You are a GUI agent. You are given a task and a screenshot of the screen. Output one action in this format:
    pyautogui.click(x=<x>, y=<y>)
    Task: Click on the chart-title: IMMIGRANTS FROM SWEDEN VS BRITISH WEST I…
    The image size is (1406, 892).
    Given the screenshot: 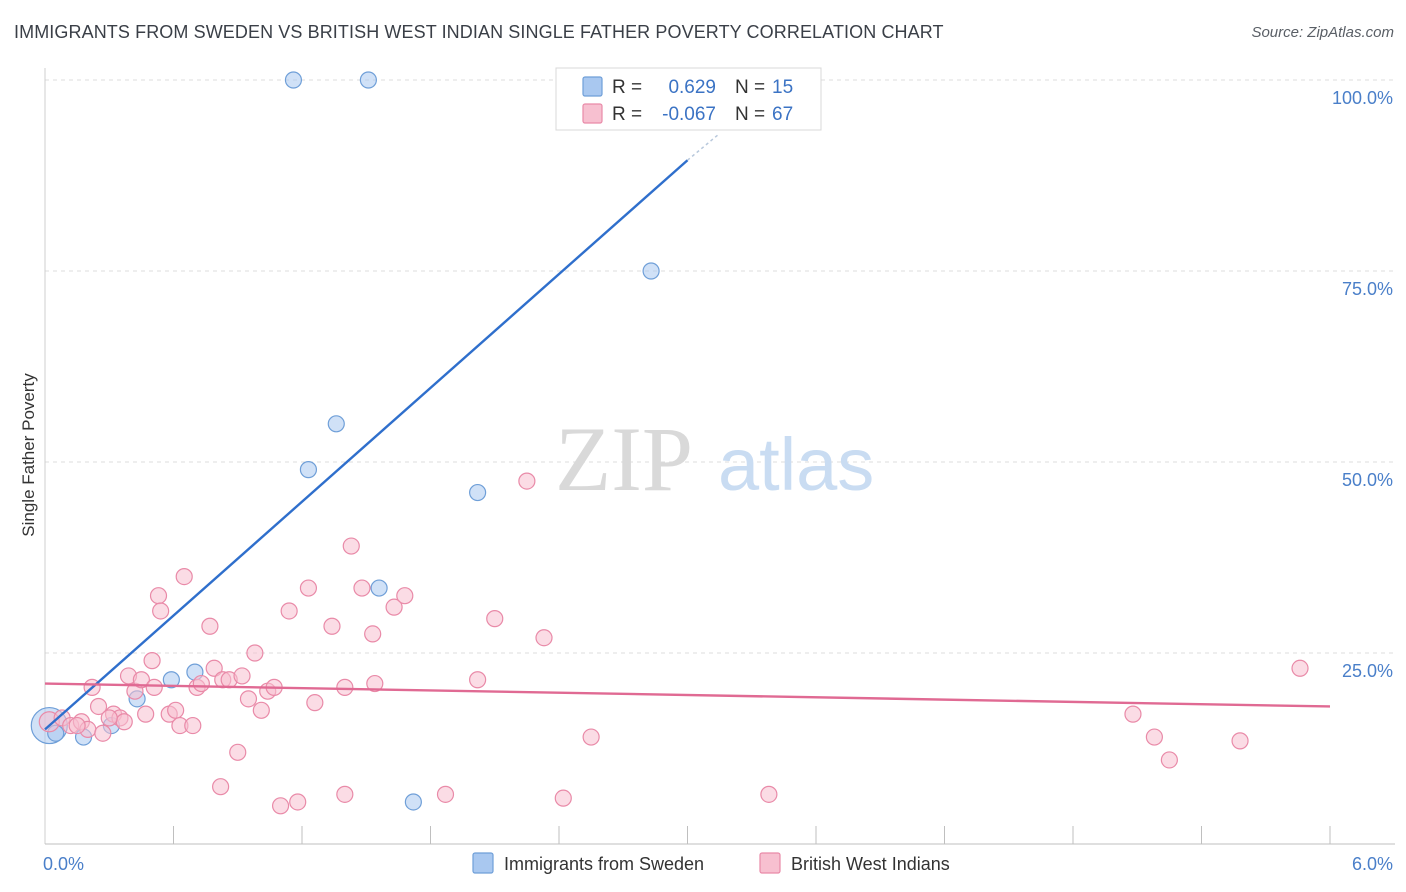 What is the action you would take?
    pyautogui.click(x=479, y=32)
    